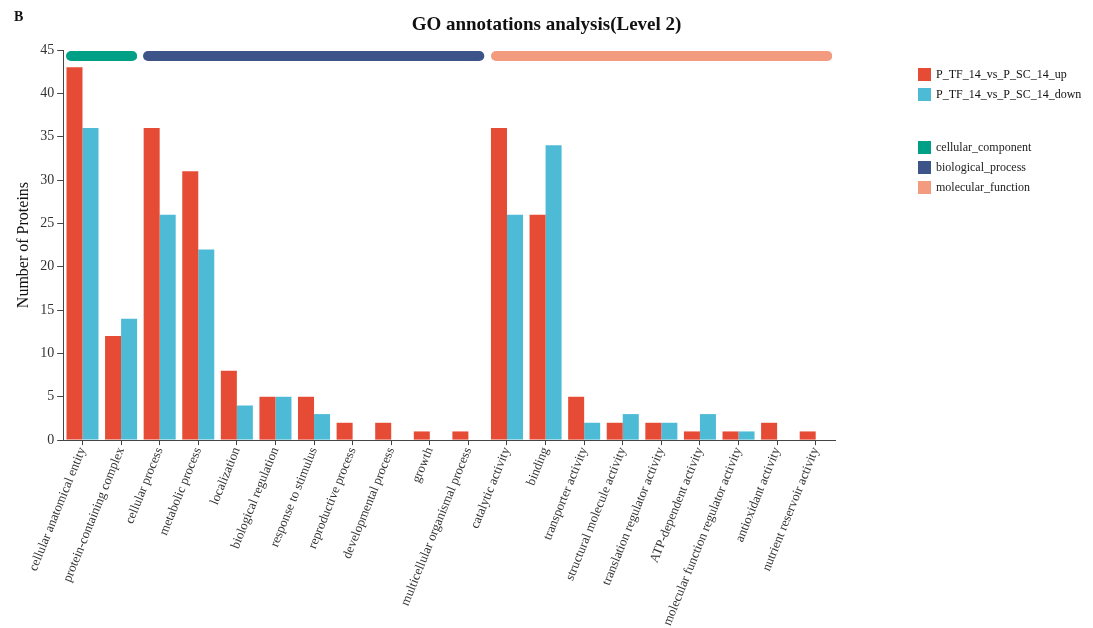 This screenshot has width=1093, height=628. What do you see at coordinates (47, 353) in the screenshot?
I see `y-tick-label: 10` at bounding box center [47, 353].